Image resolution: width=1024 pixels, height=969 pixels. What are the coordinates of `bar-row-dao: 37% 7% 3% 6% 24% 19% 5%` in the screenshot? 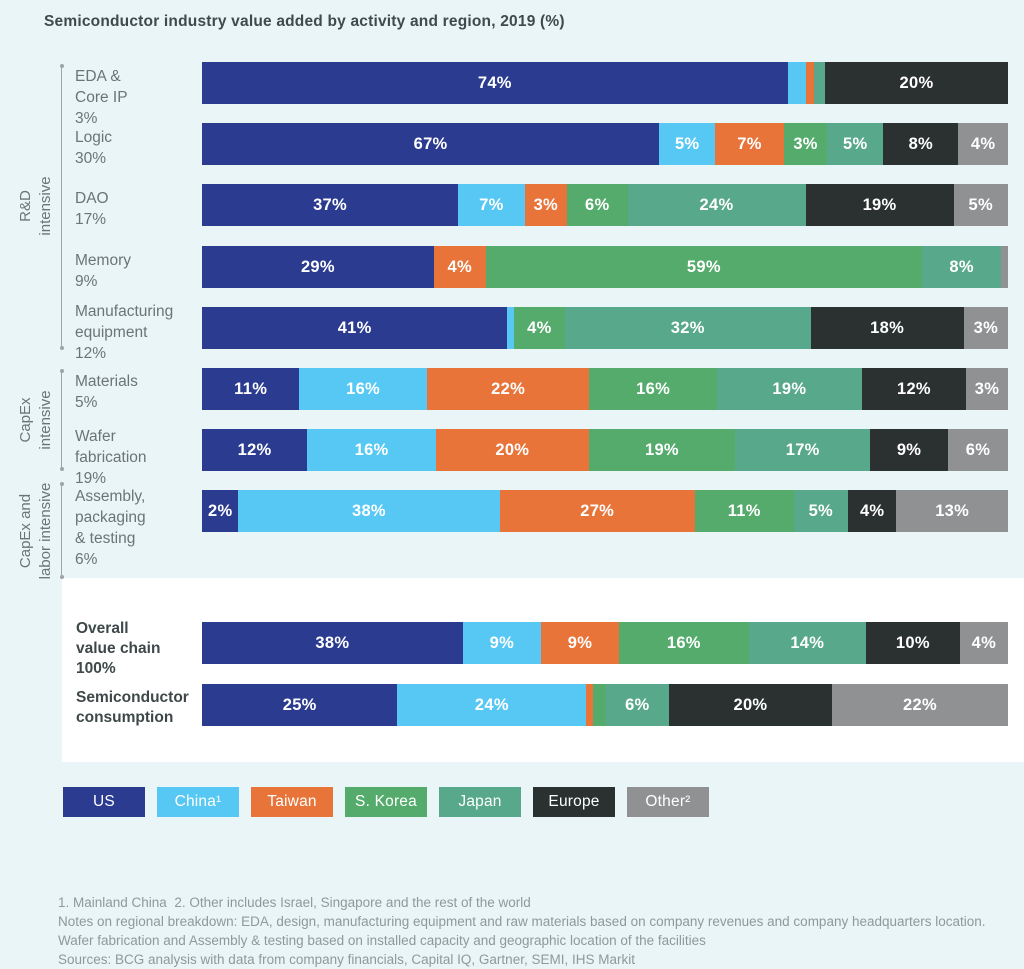 It's located at (605, 205).